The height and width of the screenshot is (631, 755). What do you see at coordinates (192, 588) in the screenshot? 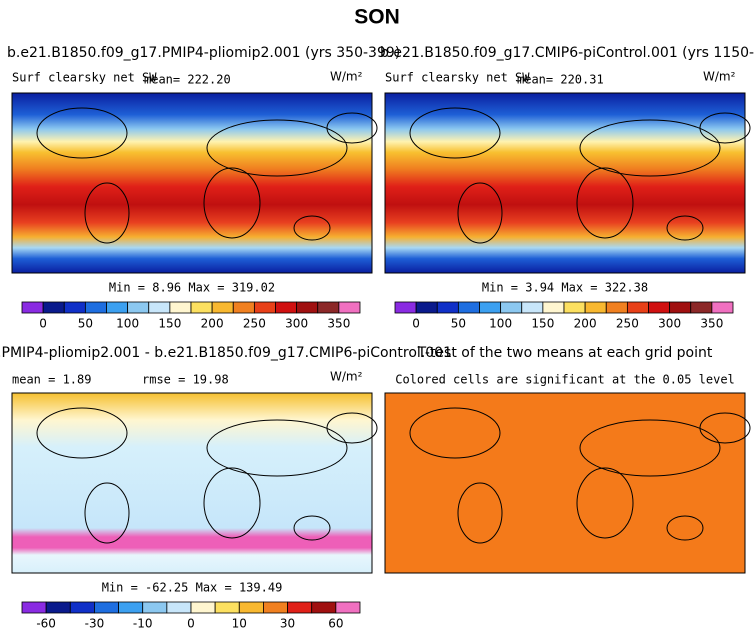
I see `min-max-label: Min = -62.25 Max = 139.49` at bounding box center [192, 588].